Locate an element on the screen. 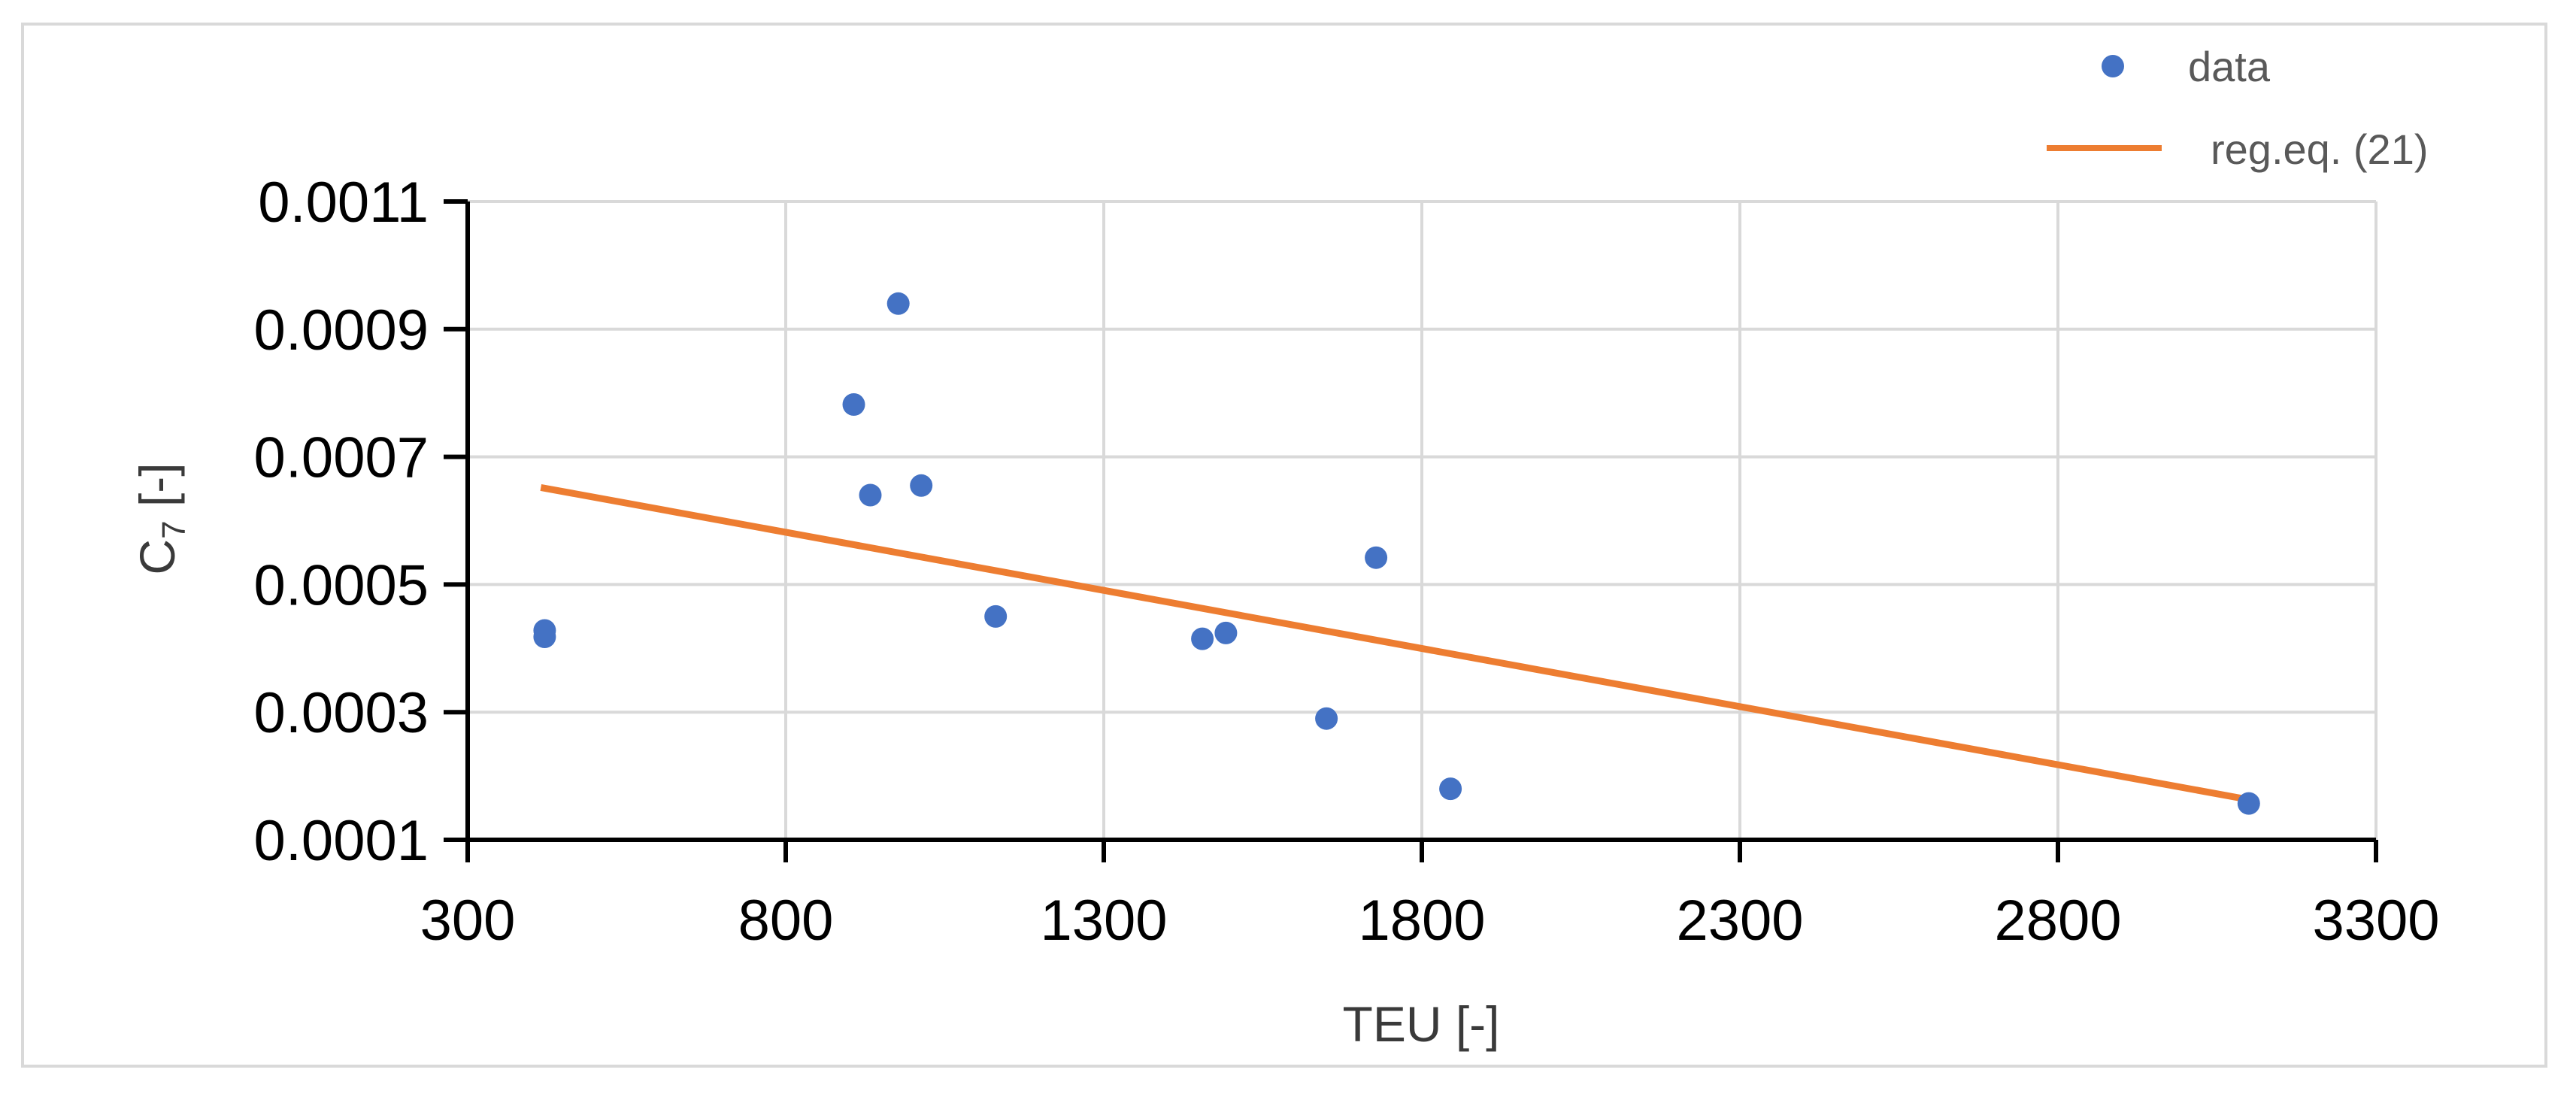 The width and height of the screenshot is (2576, 1109). legend-data-marker is located at coordinates (2113, 66).